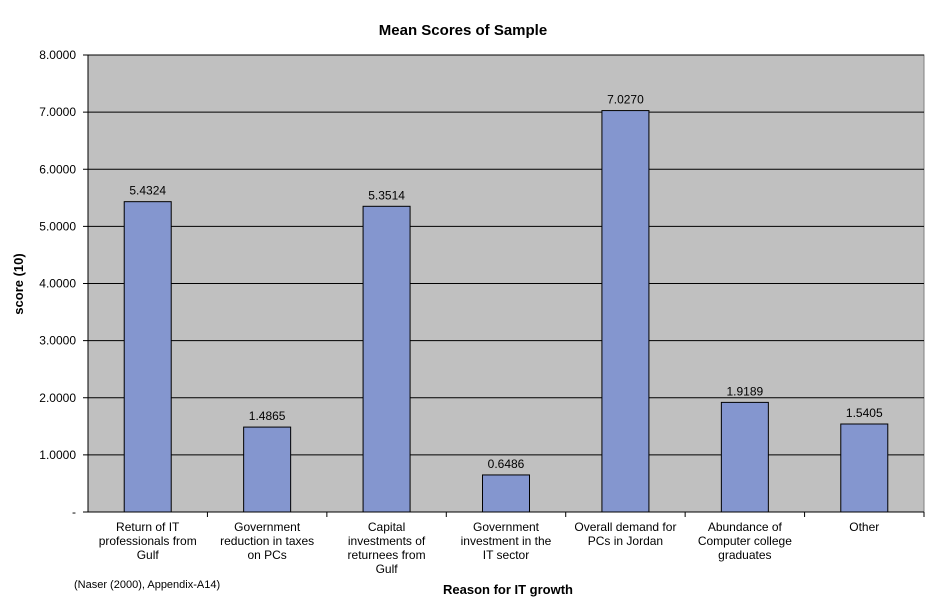  What do you see at coordinates (387, 548) in the screenshot?
I see `x-tick-label: Capital investments of returnees from Gulf` at bounding box center [387, 548].